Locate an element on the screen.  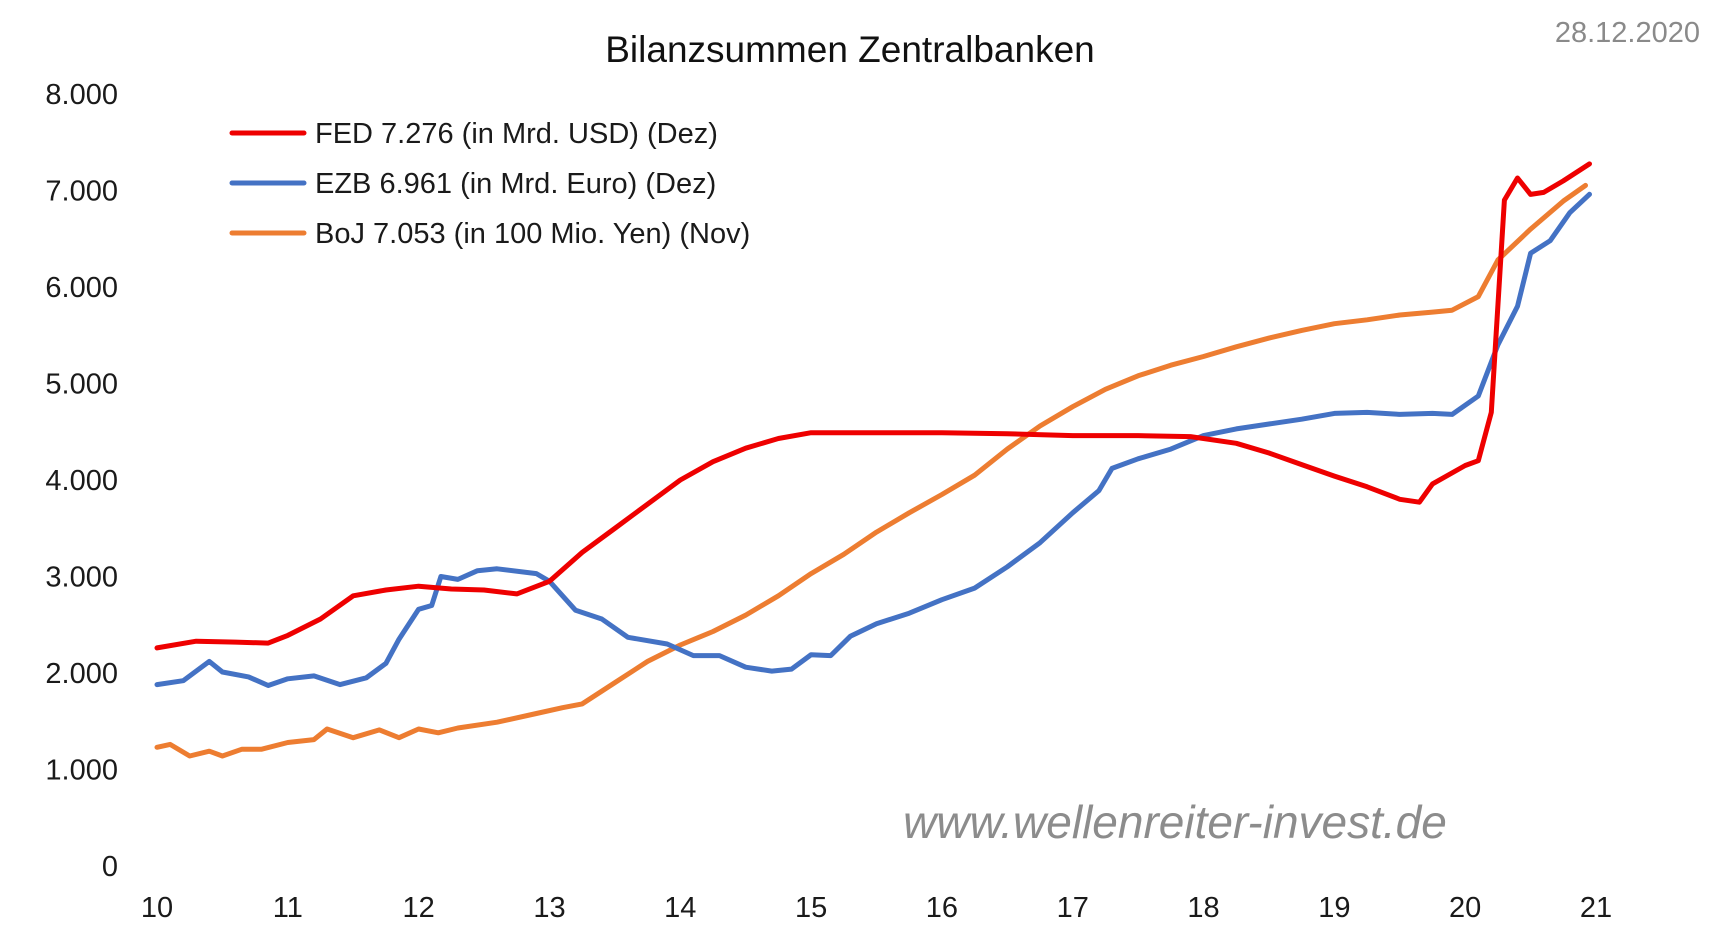
y-tick-label: 6.000 is located at coordinates (81, 288).